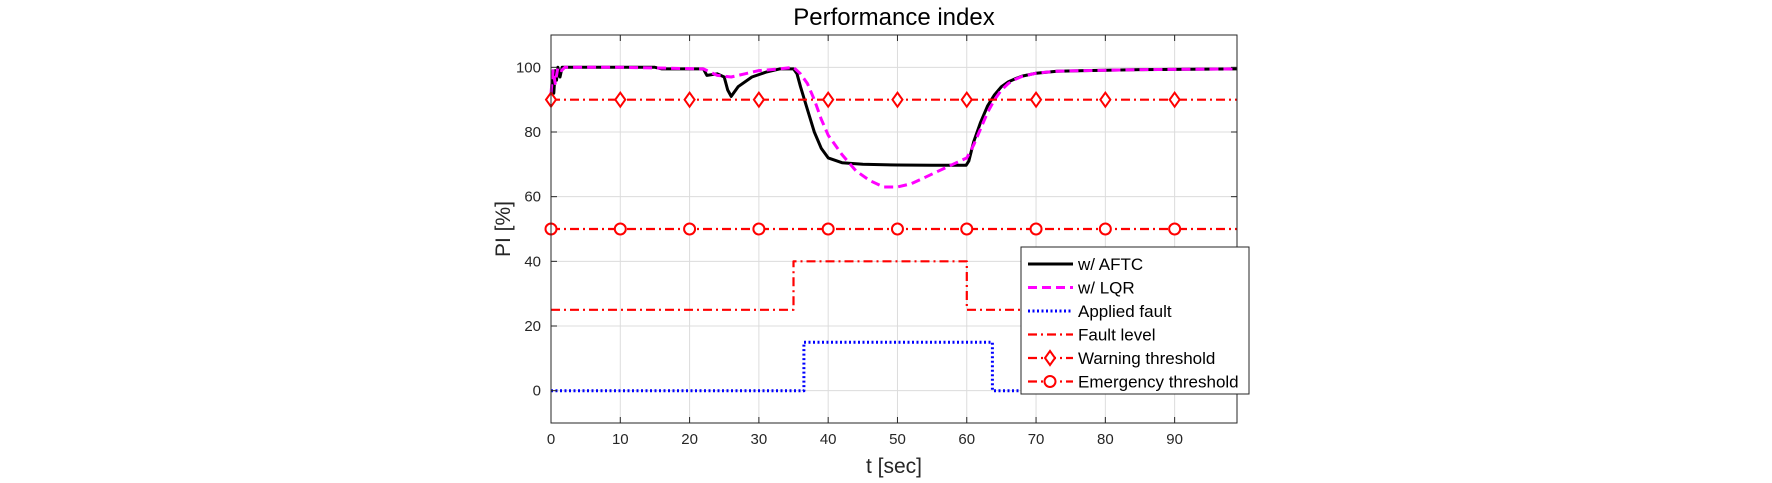 Image resolution: width=1772 pixels, height=483 pixels. What do you see at coordinates (1050, 358) in the screenshot?
I see `legend-marker-warning-threshold` at bounding box center [1050, 358].